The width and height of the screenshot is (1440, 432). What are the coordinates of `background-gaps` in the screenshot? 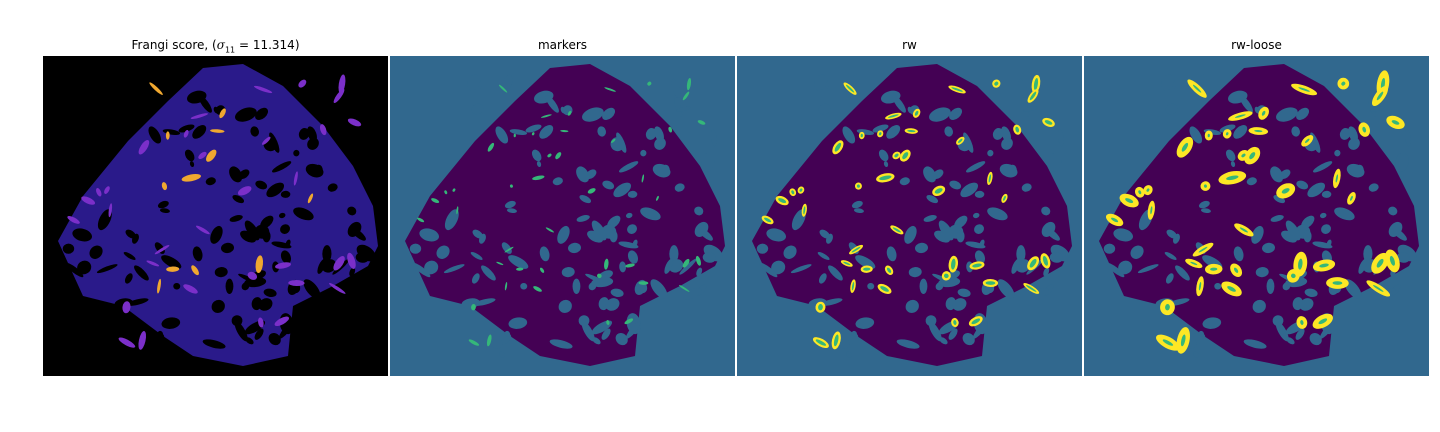 It's located at (566, 216).